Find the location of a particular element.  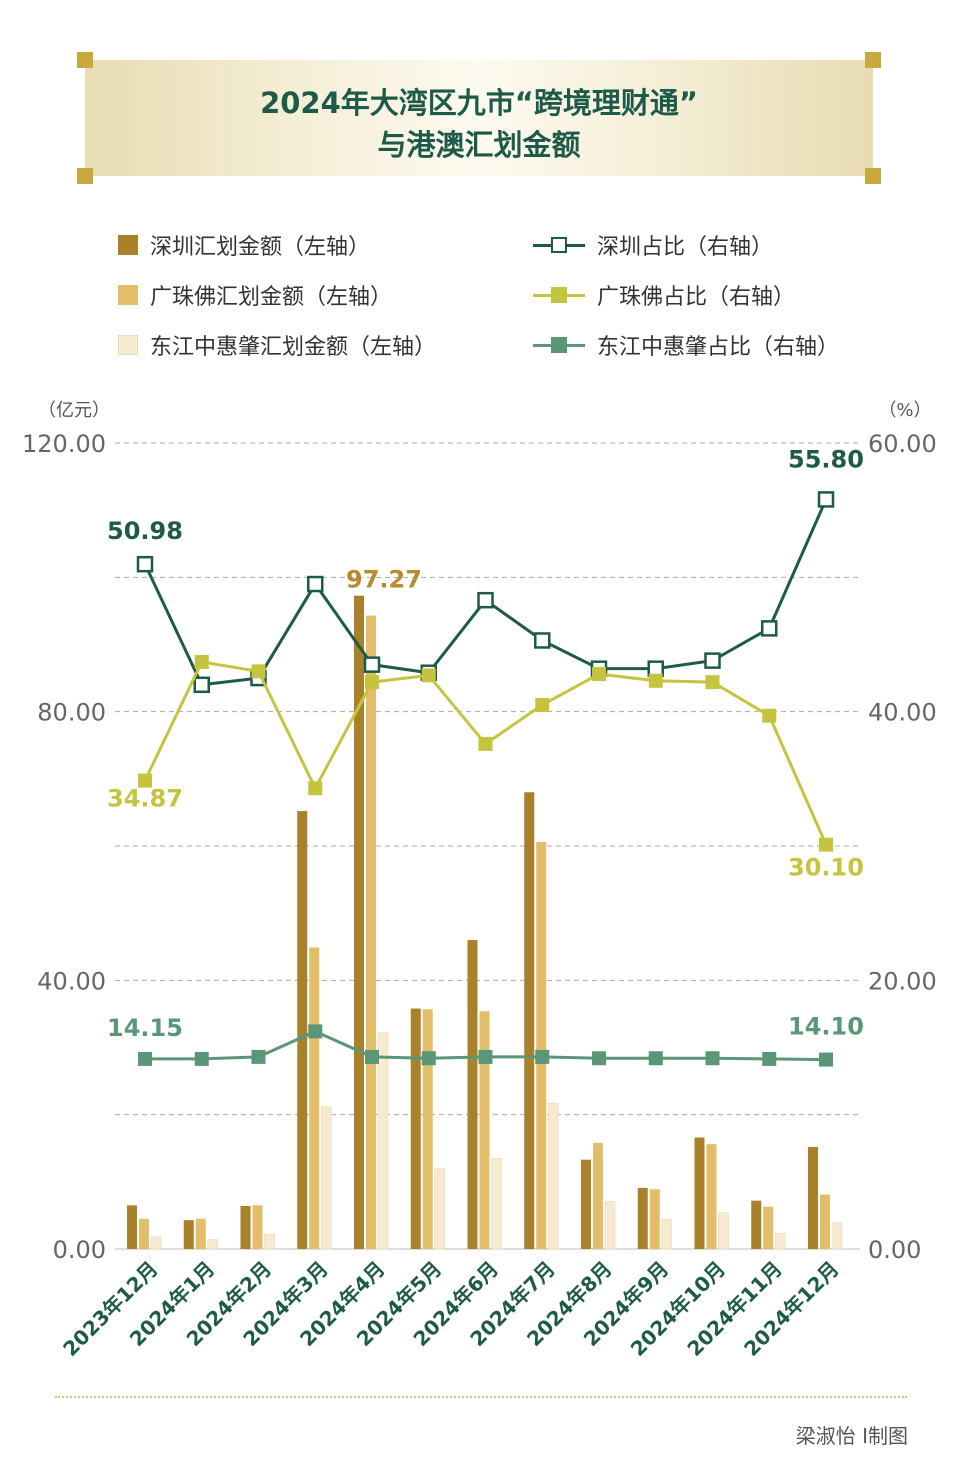

left-axis-unit: （亿元） is located at coordinates (74, 410).